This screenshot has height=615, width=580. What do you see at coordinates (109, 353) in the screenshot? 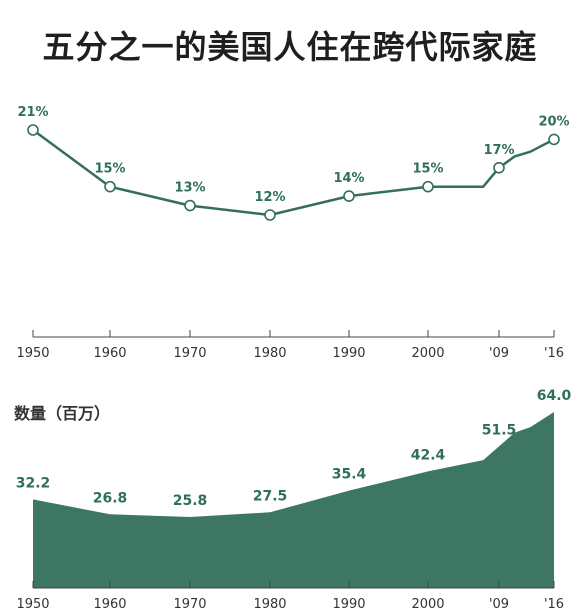
I see `share-tick-label: 1960` at bounding box center [109, 353].